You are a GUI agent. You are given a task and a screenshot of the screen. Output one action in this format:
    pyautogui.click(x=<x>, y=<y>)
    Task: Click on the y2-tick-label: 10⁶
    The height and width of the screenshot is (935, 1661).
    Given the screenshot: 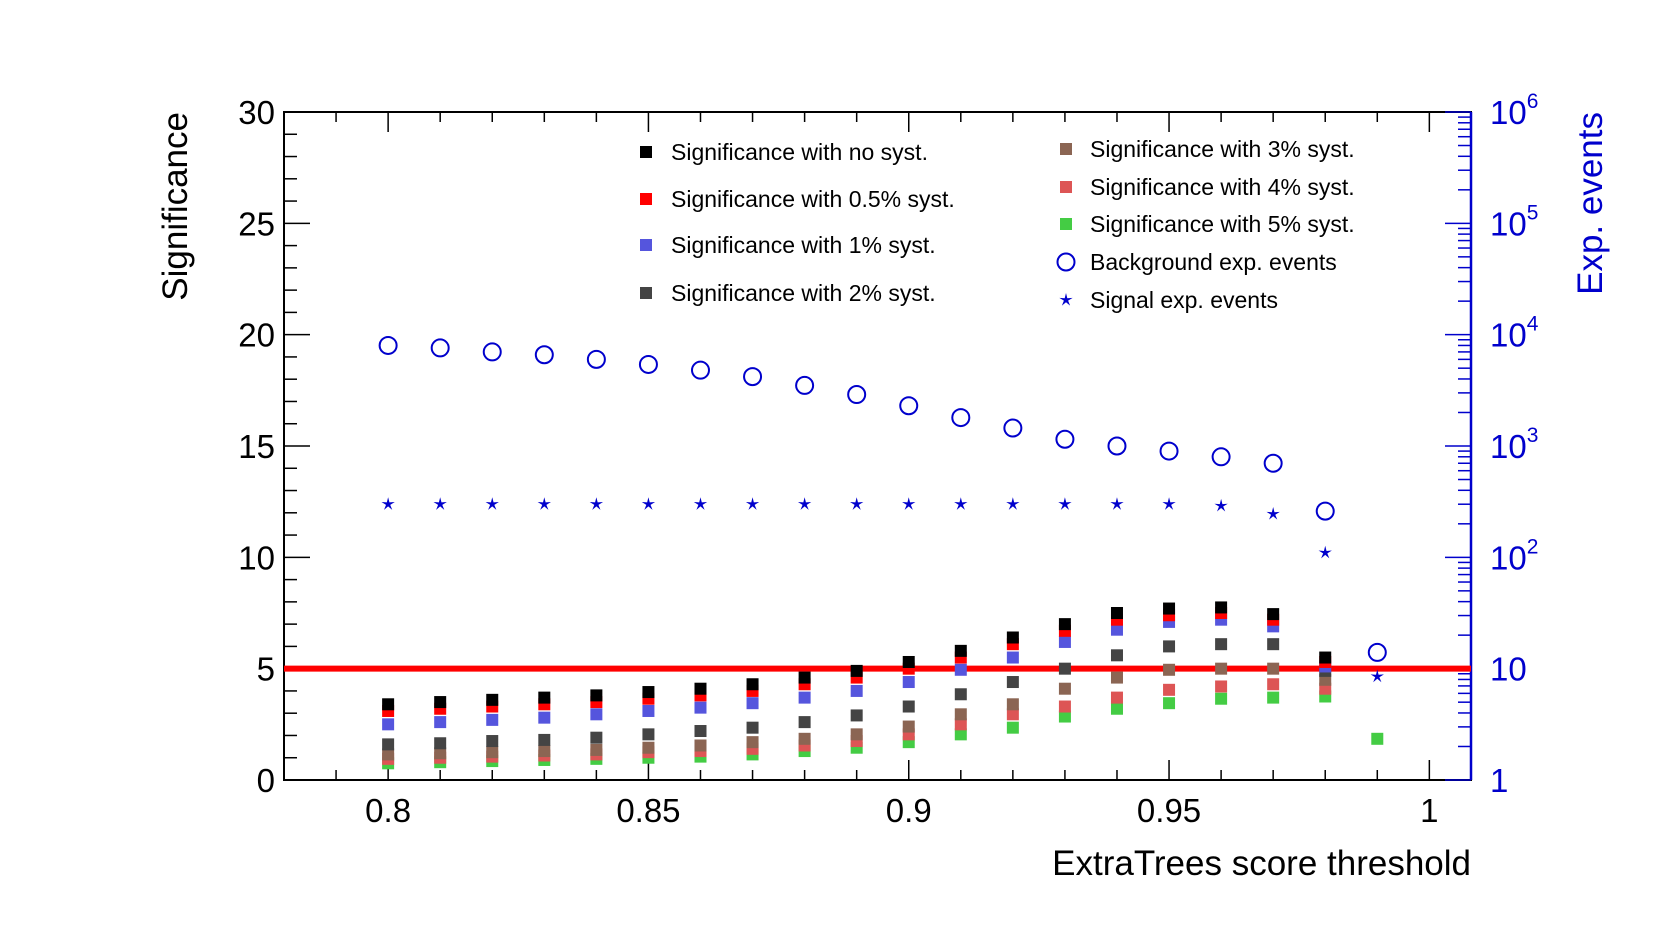 What is the action you would take?
    pyautogui.click(x=1514, y=110)
    